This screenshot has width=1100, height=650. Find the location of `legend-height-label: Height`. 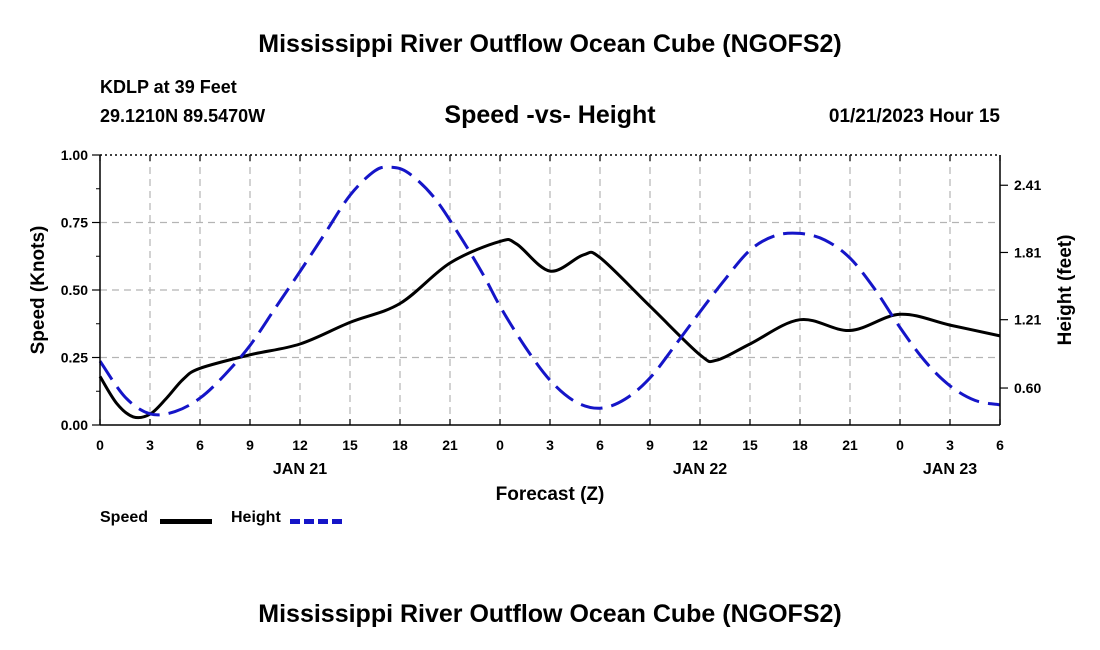

legend-height-label: Height is located at coordinates (256, 517).